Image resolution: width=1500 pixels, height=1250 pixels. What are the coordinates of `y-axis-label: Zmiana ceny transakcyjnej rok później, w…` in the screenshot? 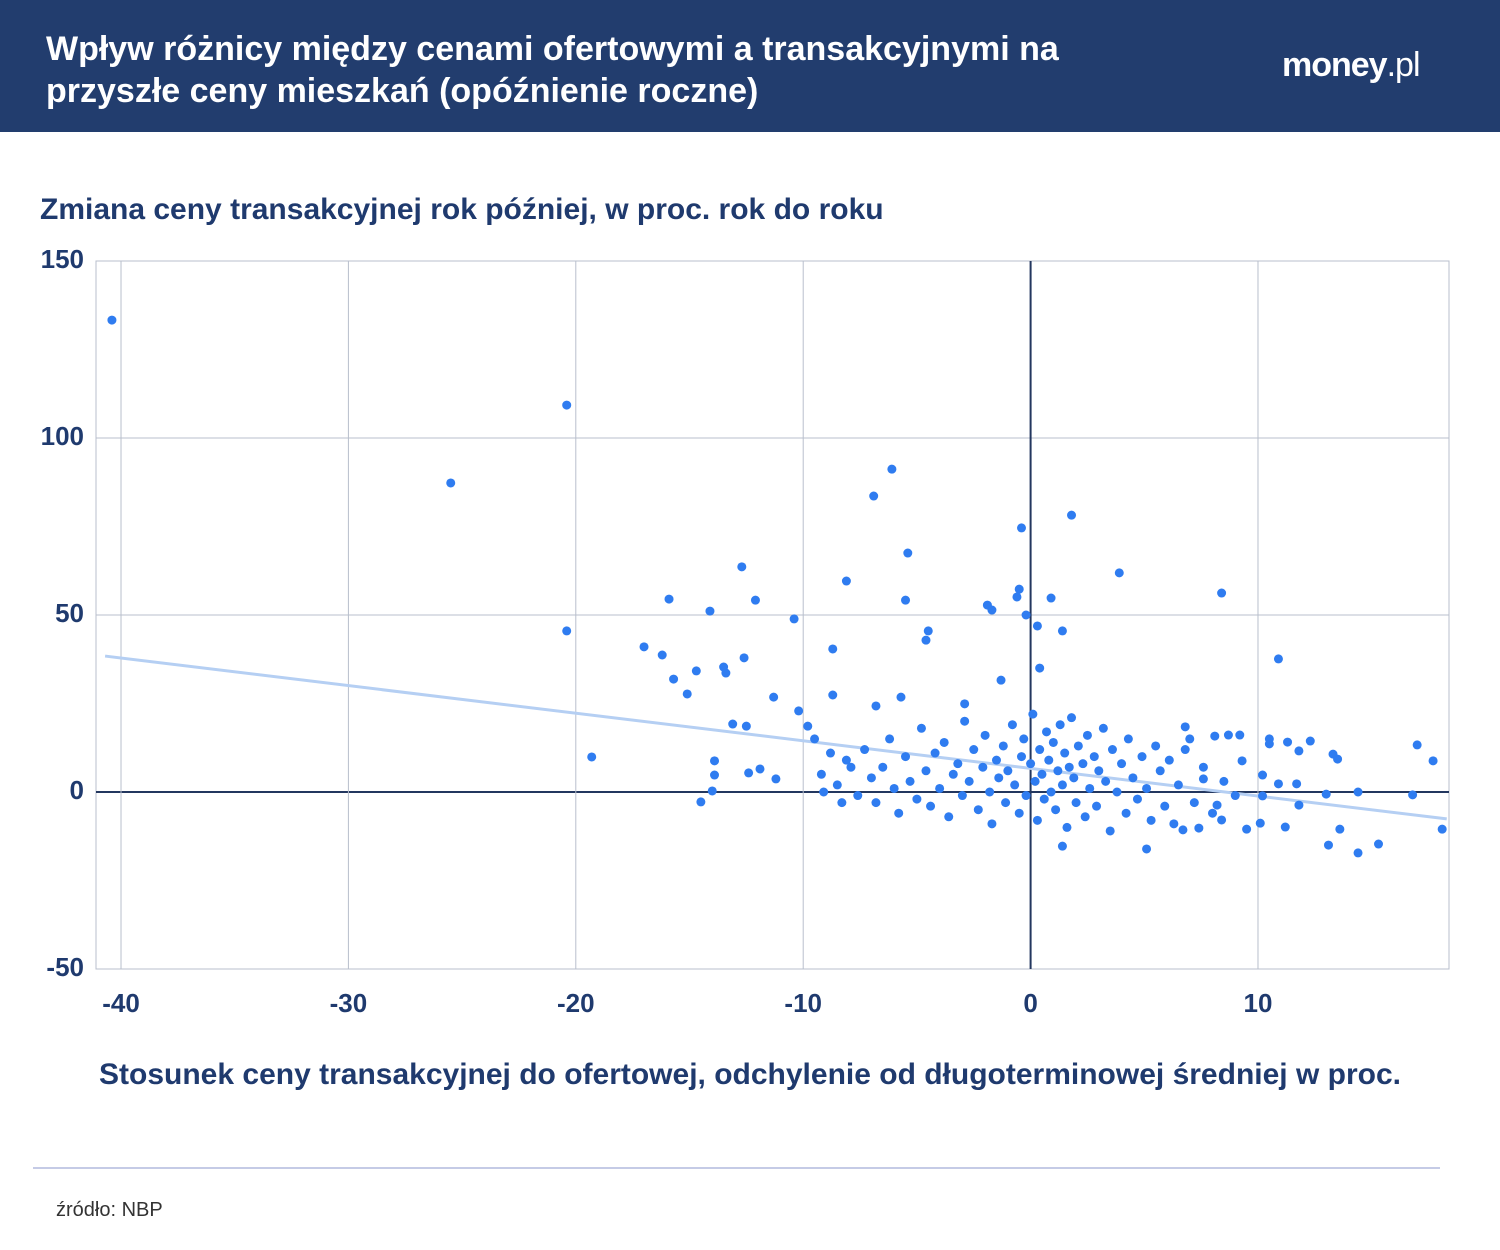 It's located at (462, 209).